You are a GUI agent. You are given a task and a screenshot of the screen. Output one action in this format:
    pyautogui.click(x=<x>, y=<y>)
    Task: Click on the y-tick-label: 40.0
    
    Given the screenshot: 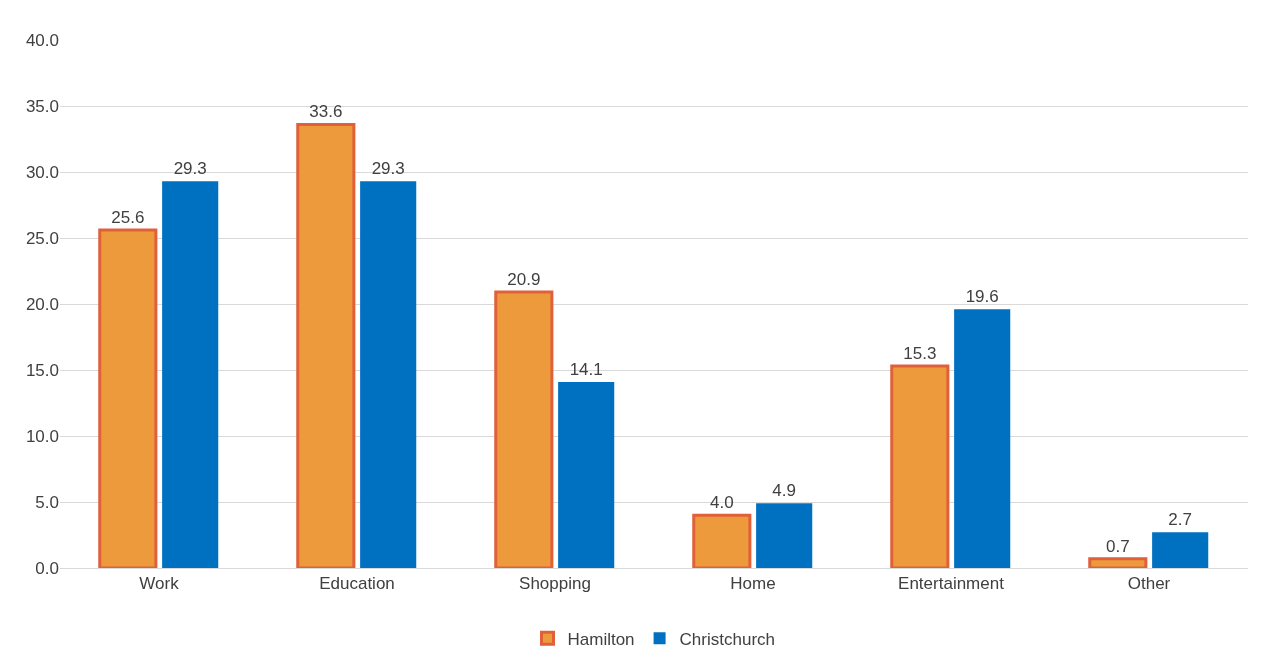 What is the action you would take?
    pyautogui.click(x=42, y=40)
    